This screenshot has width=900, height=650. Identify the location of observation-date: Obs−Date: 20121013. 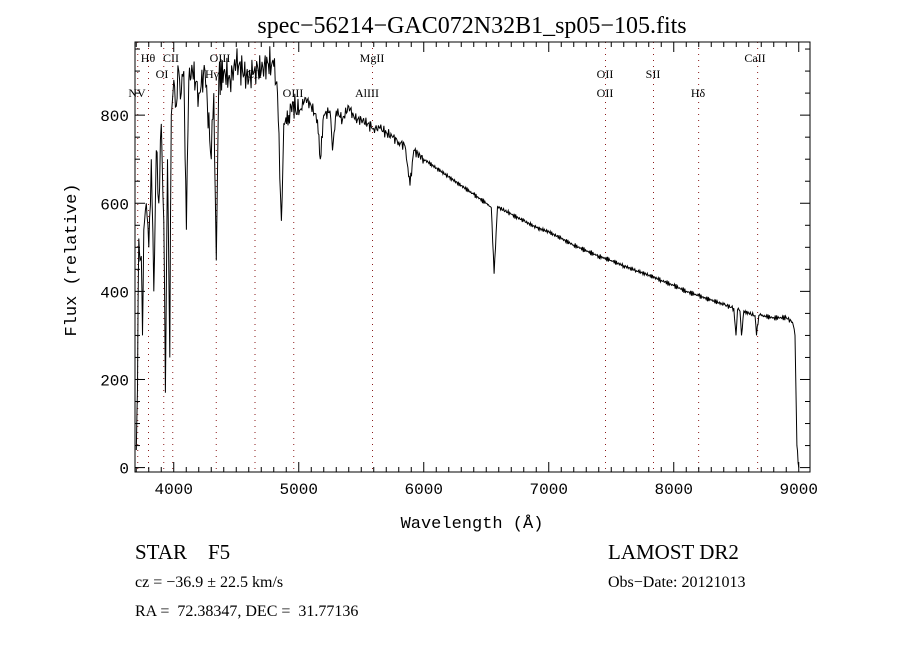
(677, 582).